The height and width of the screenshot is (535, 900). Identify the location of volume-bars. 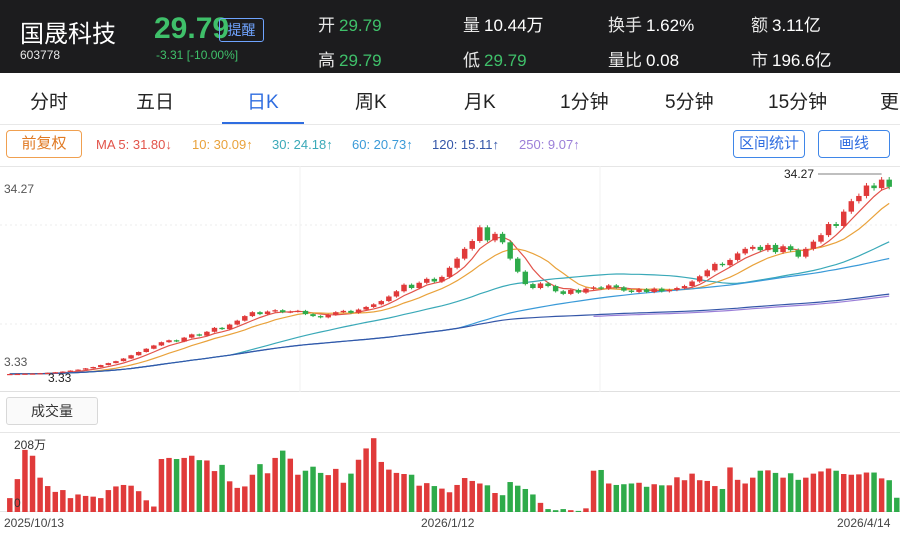
(453, 475).